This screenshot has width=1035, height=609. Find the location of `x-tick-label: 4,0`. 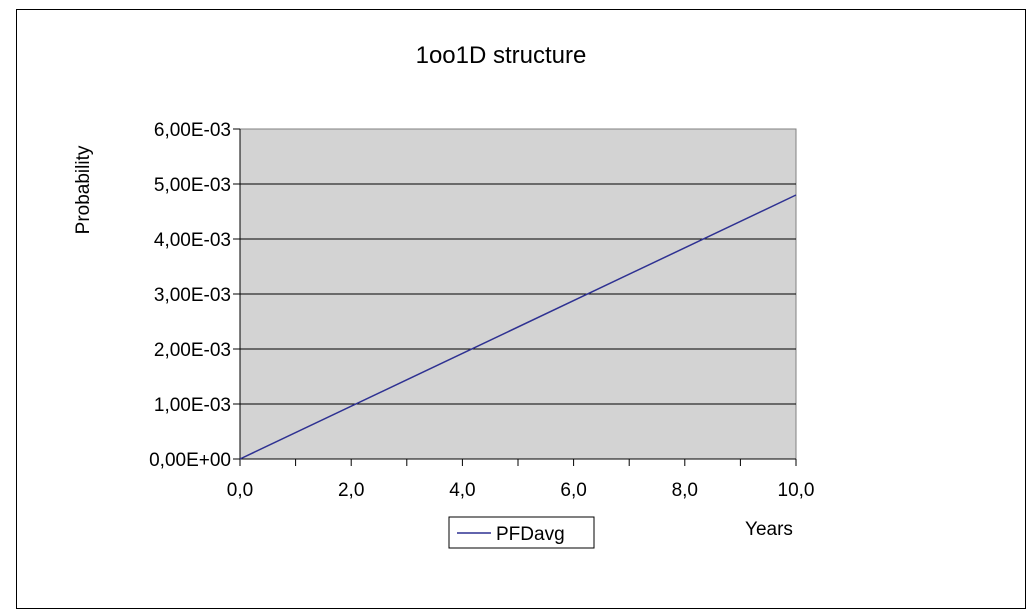

x-tick-label: 4,0 is located at coordinates (462, 490).